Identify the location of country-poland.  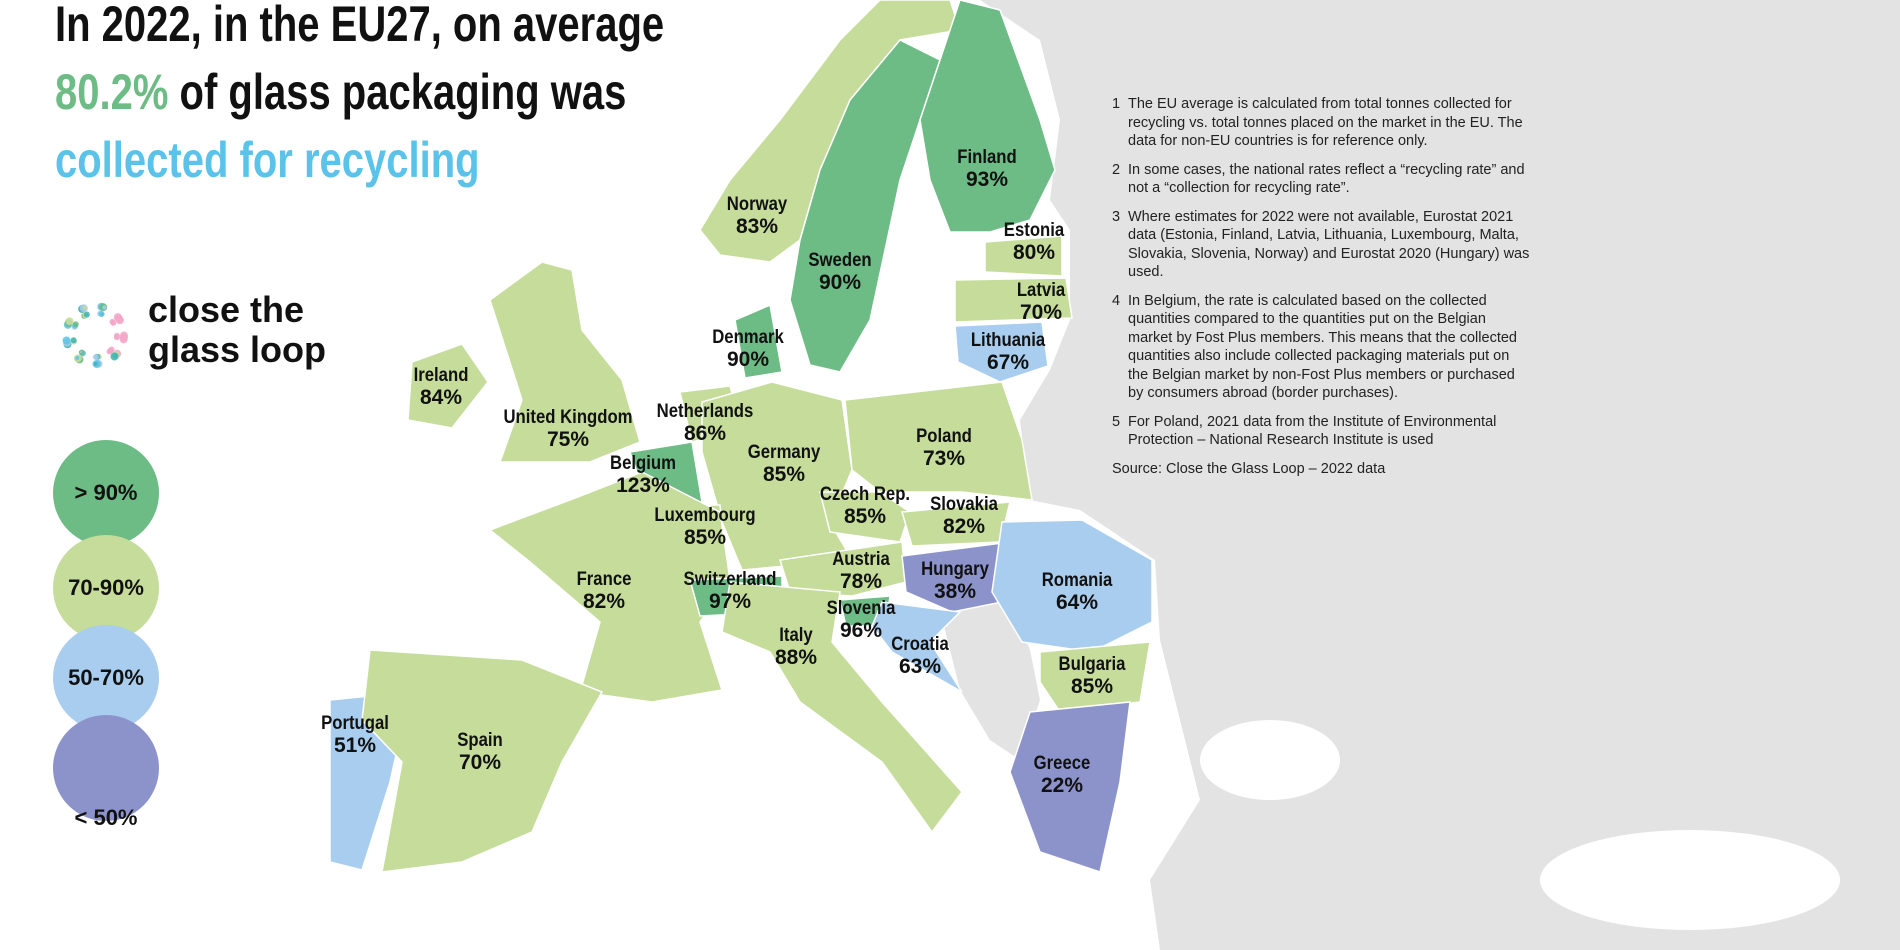
(938, 441).